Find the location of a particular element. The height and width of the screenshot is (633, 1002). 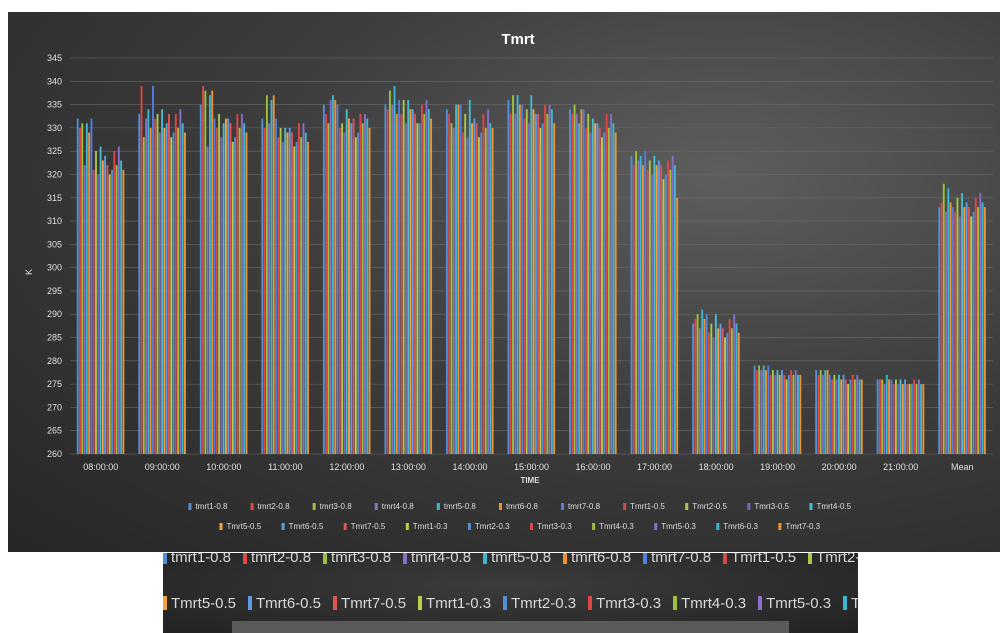

legend-item: tmrt4-0.8 is located at coordinates (398, 506).